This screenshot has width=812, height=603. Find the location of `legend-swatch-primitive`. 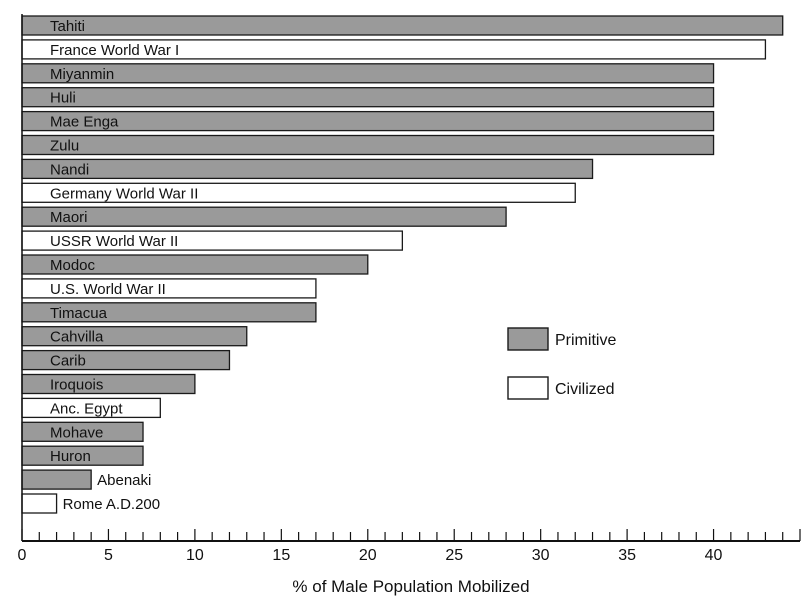

legend-swatch-primitive is located at coordinates (528, 339).